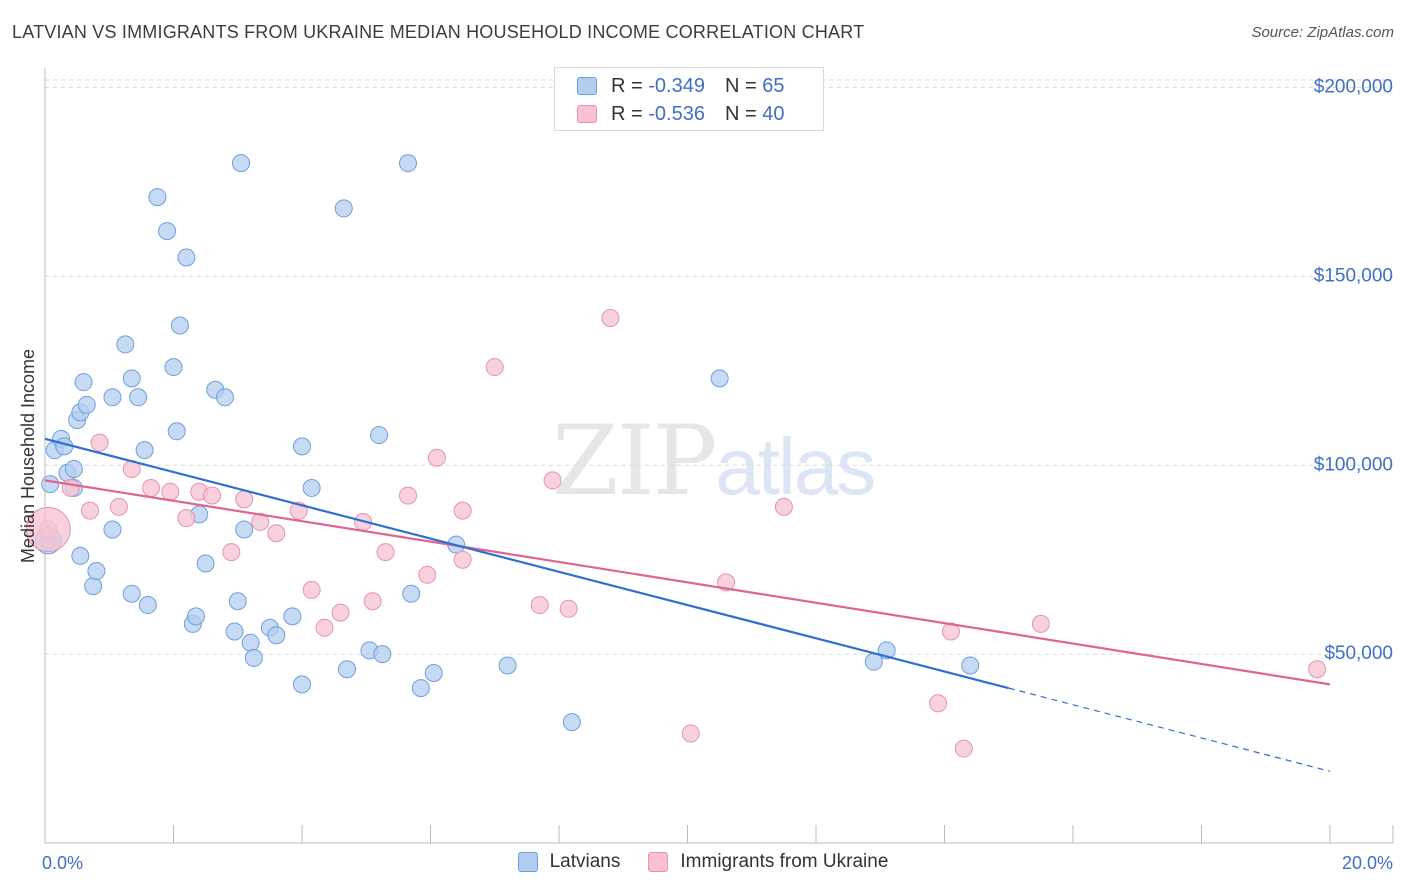  Describe the element at coordinates (1367, 863) in the screenshot. I see `x-tick-label: 20.0%` at that location.